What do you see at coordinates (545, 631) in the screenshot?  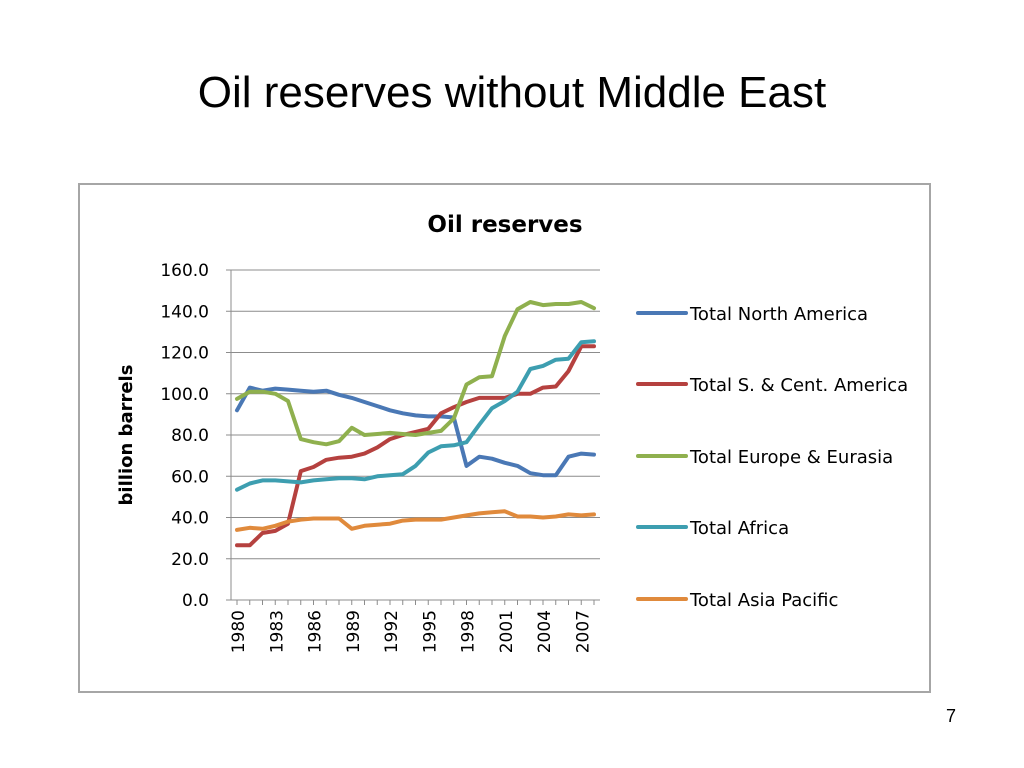 I see `x-tick-label: 2004` at bounding box center [545, 631].